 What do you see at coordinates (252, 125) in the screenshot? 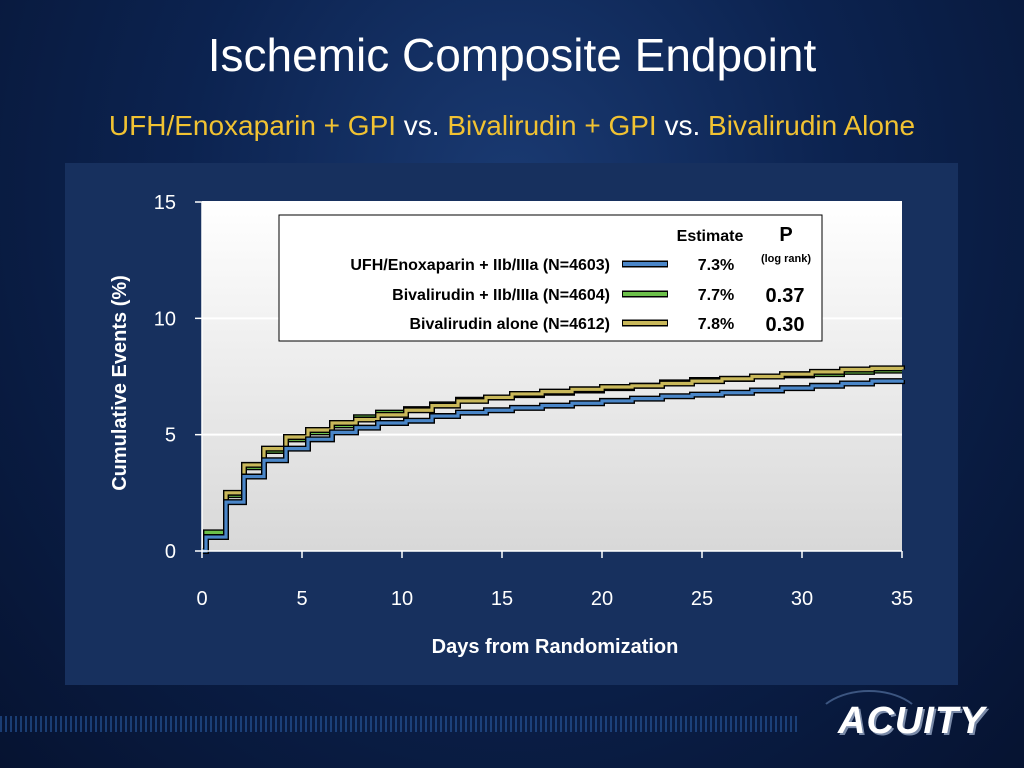
I see `subtitle-arm-ufh: UFH/Enoxaparin + GPI` at bounding box center [252, 125].